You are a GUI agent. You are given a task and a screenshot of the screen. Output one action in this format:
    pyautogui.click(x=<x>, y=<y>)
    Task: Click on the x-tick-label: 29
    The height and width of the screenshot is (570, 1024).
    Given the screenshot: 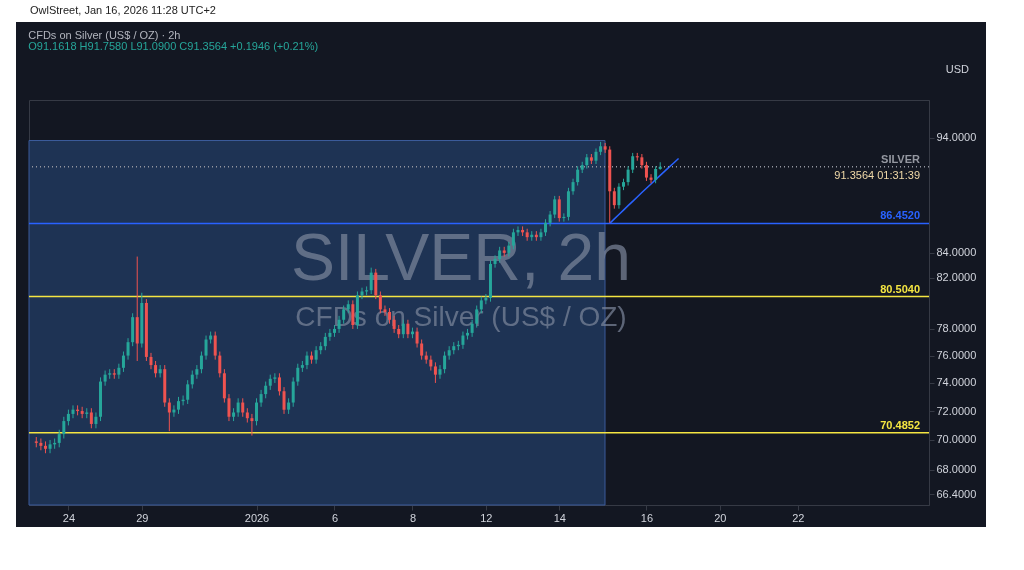 What is the action you would take?
    pyautogui.click(x=142, y=517)
    